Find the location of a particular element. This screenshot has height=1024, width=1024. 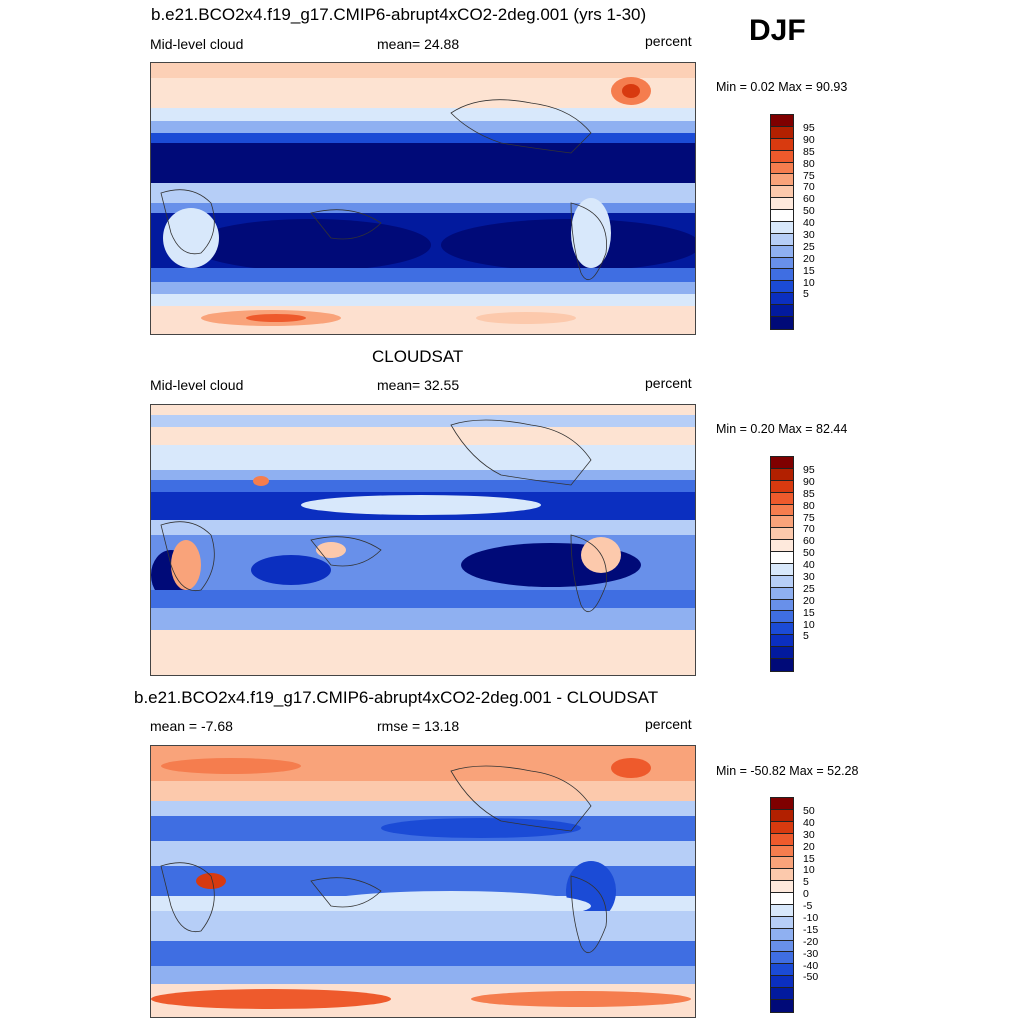

panel-1-minmax: Min = 0.02 Max = 90.93 is located at coordinates (782, 87).